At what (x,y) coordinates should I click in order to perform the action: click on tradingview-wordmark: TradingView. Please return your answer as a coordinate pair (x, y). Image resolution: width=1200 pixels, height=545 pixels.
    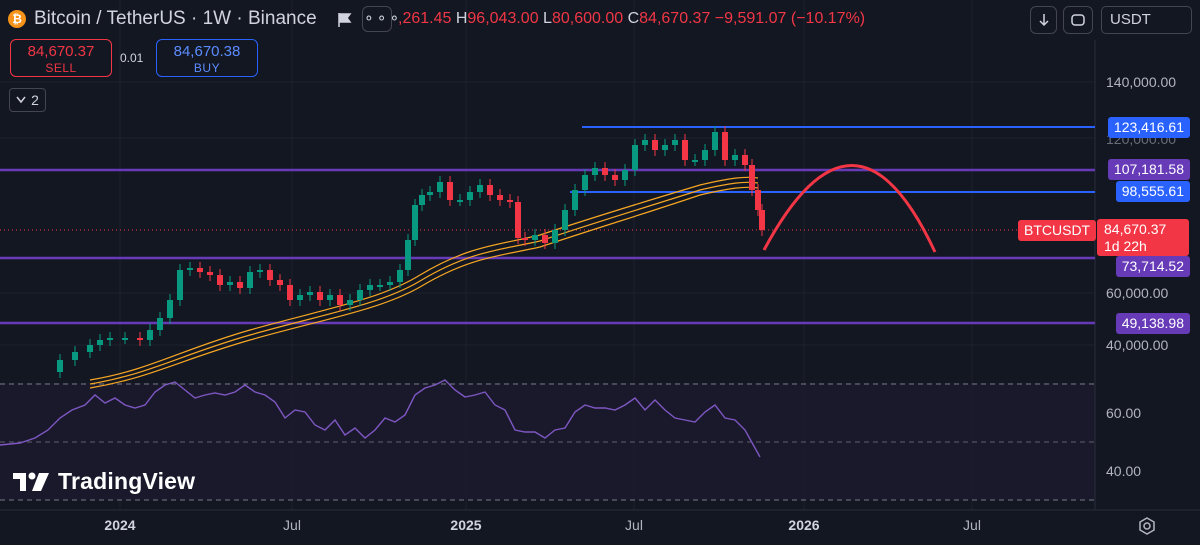
    Looking at the image, I should click on (127, 481).